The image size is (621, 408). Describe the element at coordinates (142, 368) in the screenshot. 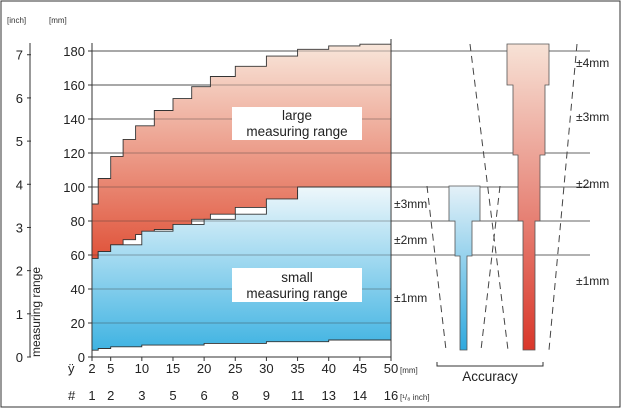

I see `x-tick-label-mm-10: 10` at that location.